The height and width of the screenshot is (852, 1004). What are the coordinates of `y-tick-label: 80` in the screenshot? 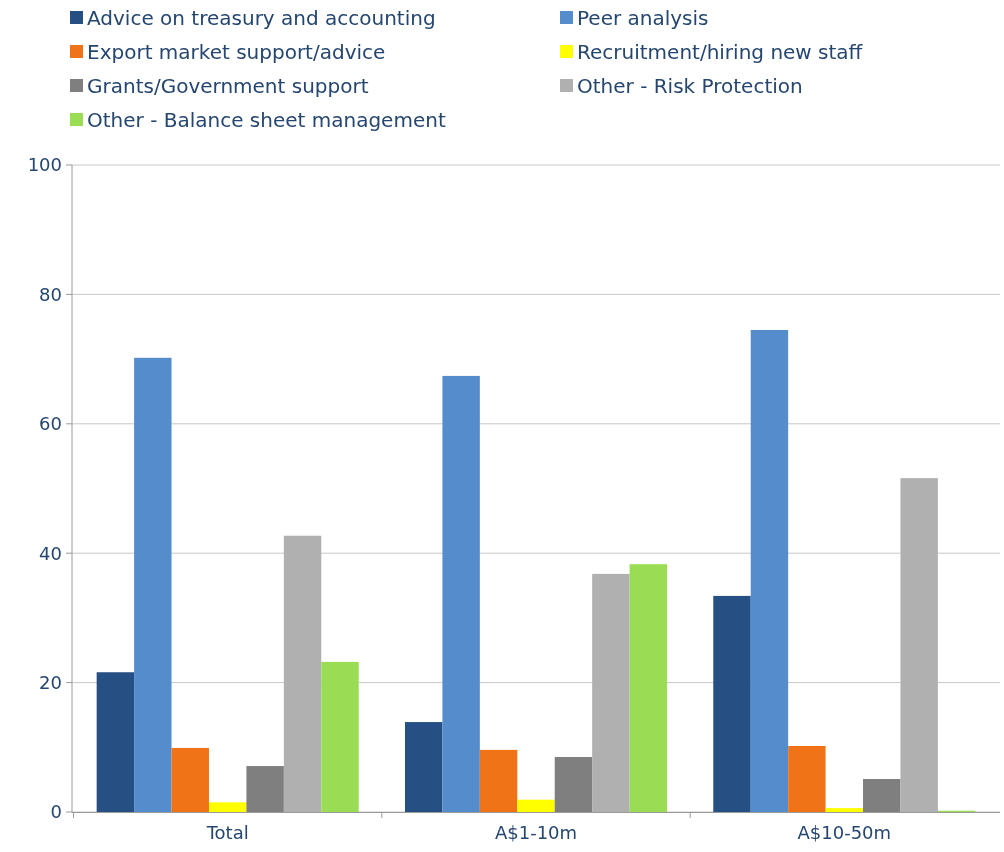 It's located at (50, 294).